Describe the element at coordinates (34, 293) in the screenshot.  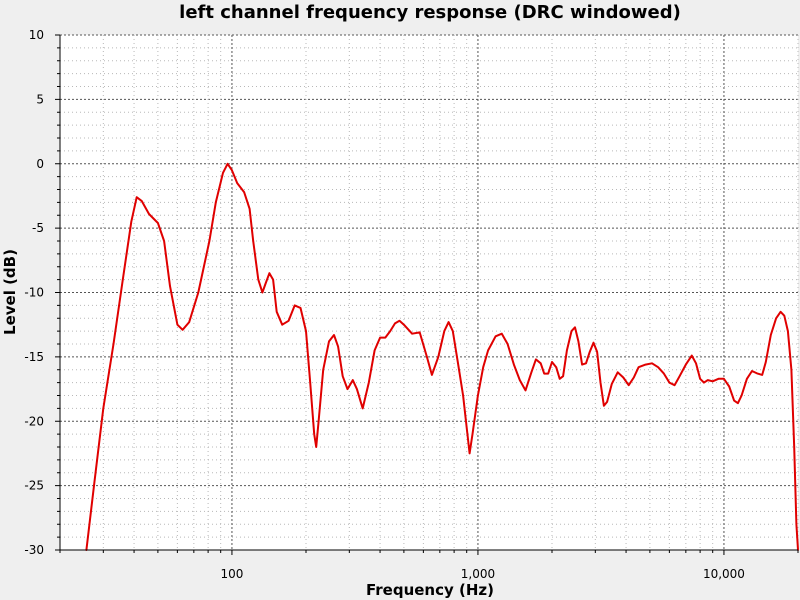
I see `y-tick-label: -10` at that location.